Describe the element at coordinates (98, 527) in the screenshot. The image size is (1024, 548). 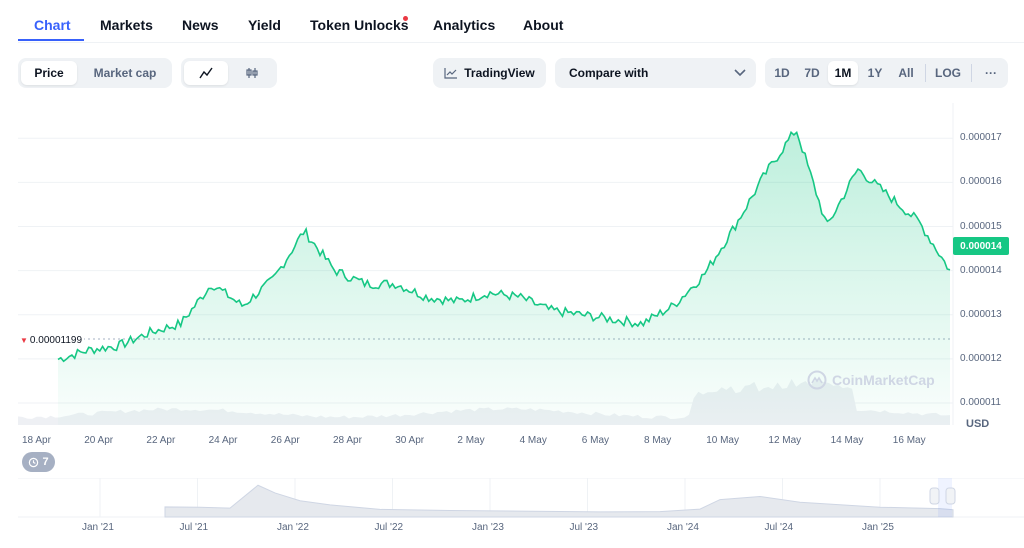
I see `navigator-tick-label: Jan '21` at that location.